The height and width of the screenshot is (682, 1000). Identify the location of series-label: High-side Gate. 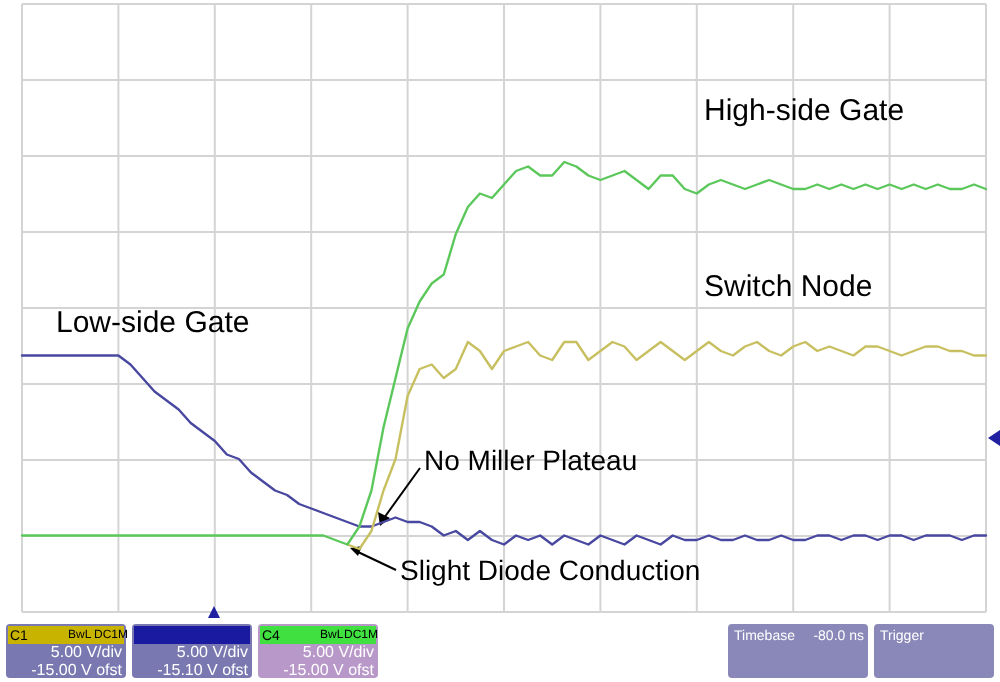
(804, 111).